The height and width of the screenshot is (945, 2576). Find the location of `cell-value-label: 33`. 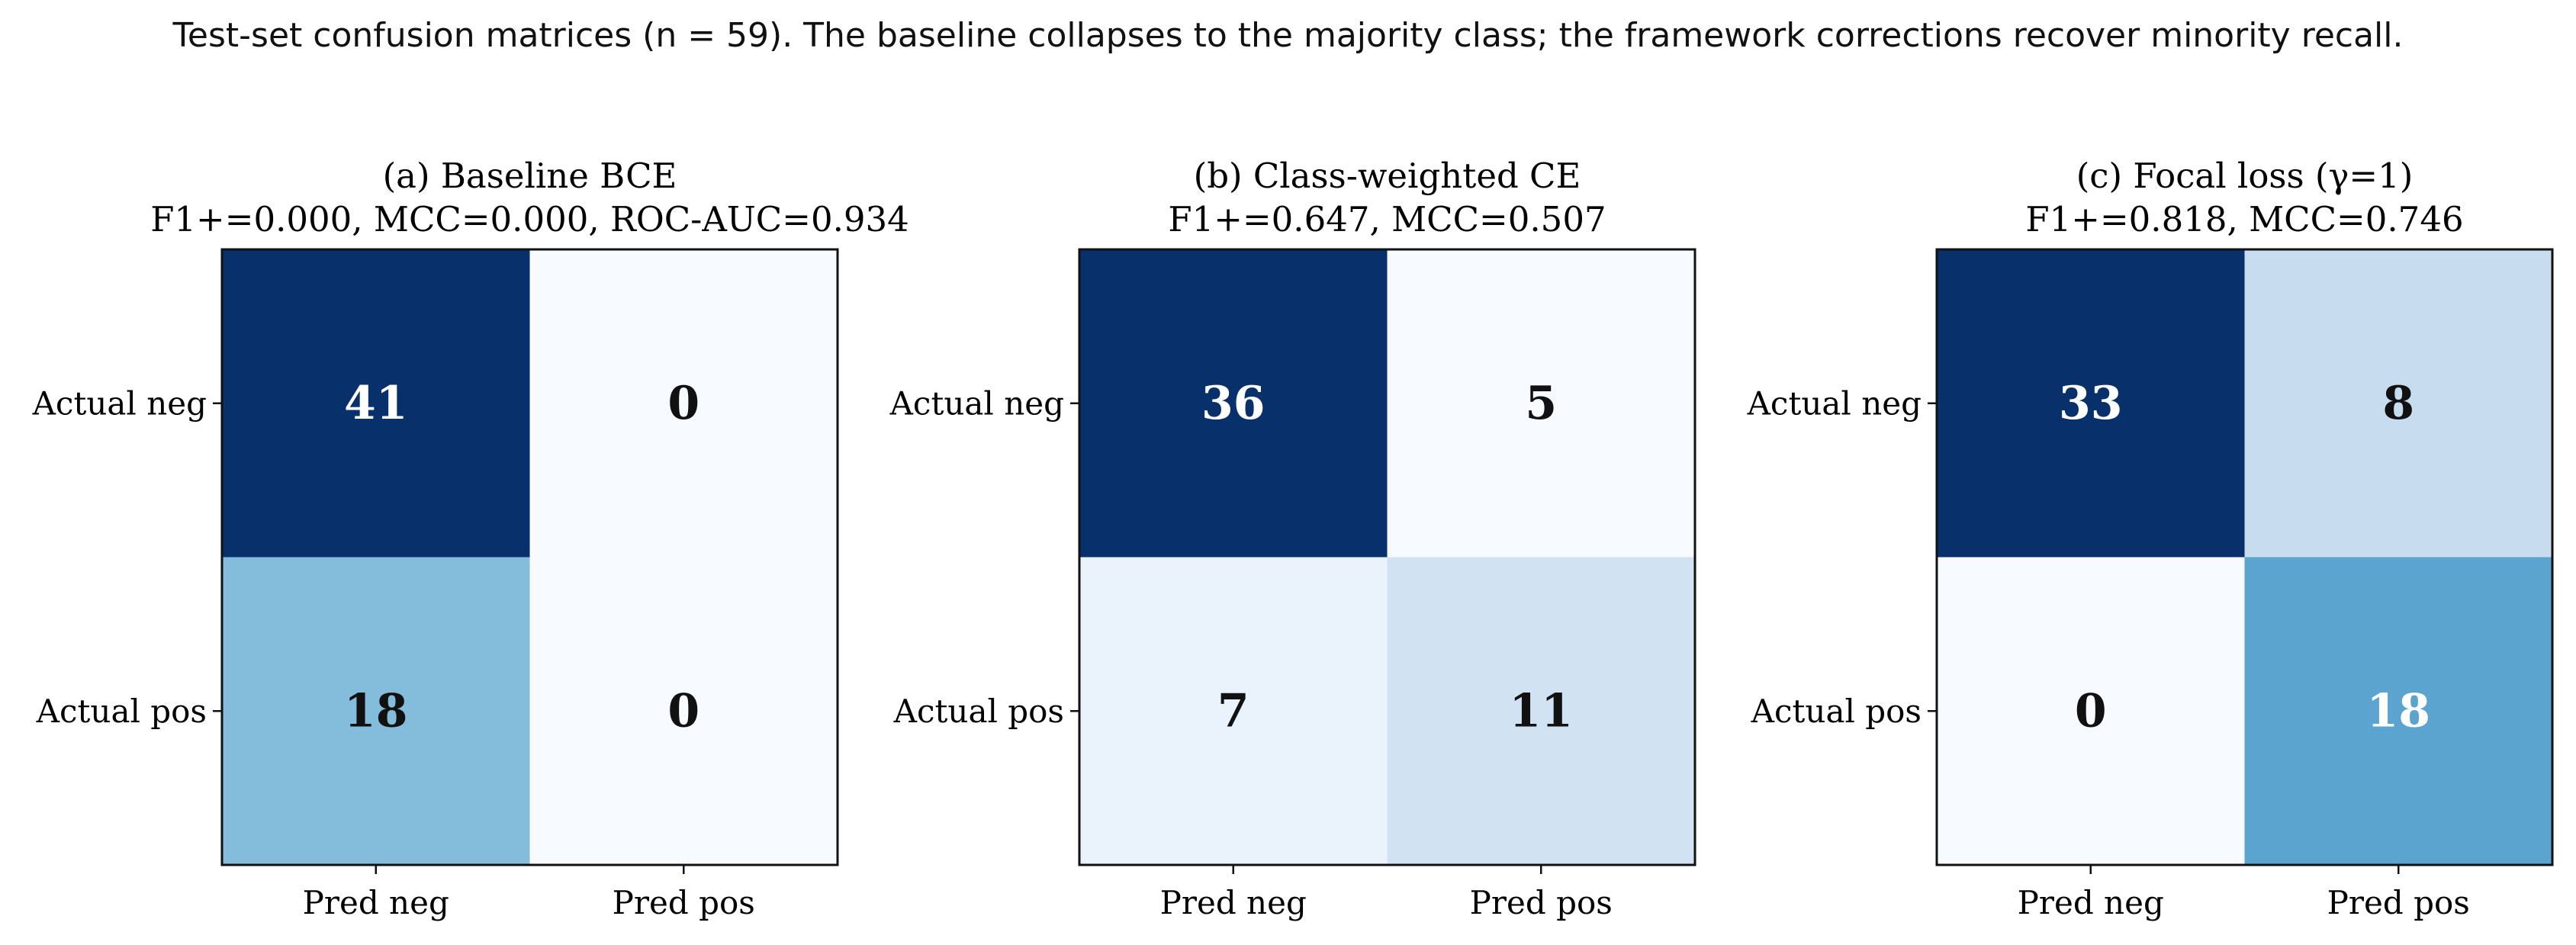

cell-value-label: 33 is located at coordinates (2091, 403).